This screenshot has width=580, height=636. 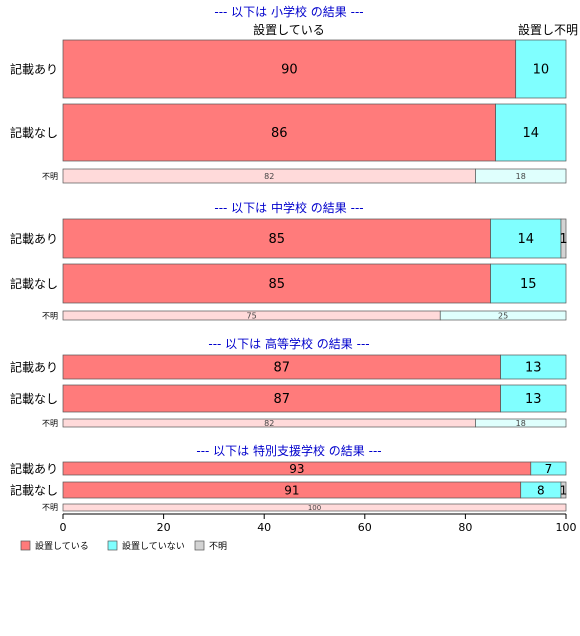 I want to click on data-label: 75, so click(x=252, y=315).